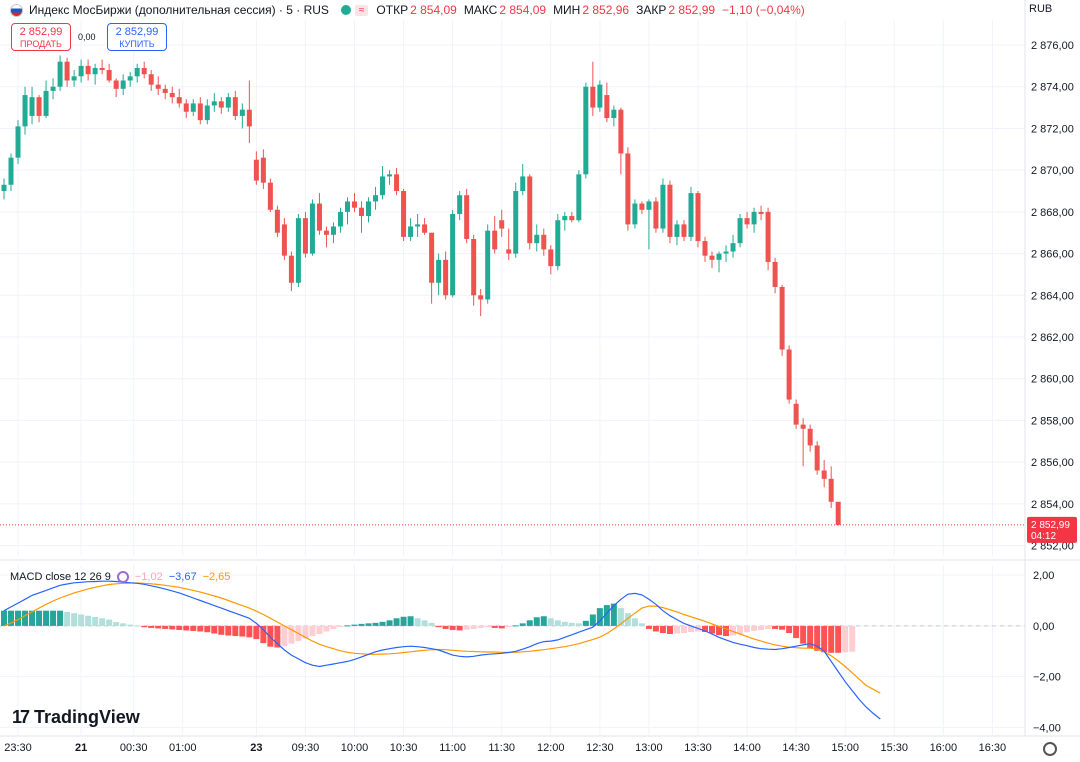 Image resolution: width=1080 pixels, height=762 pixels. What do you see at coordinates (18, 748) in the screenshot?
I see `time-tick-label: 23:30` at bounding box center [18, 748].